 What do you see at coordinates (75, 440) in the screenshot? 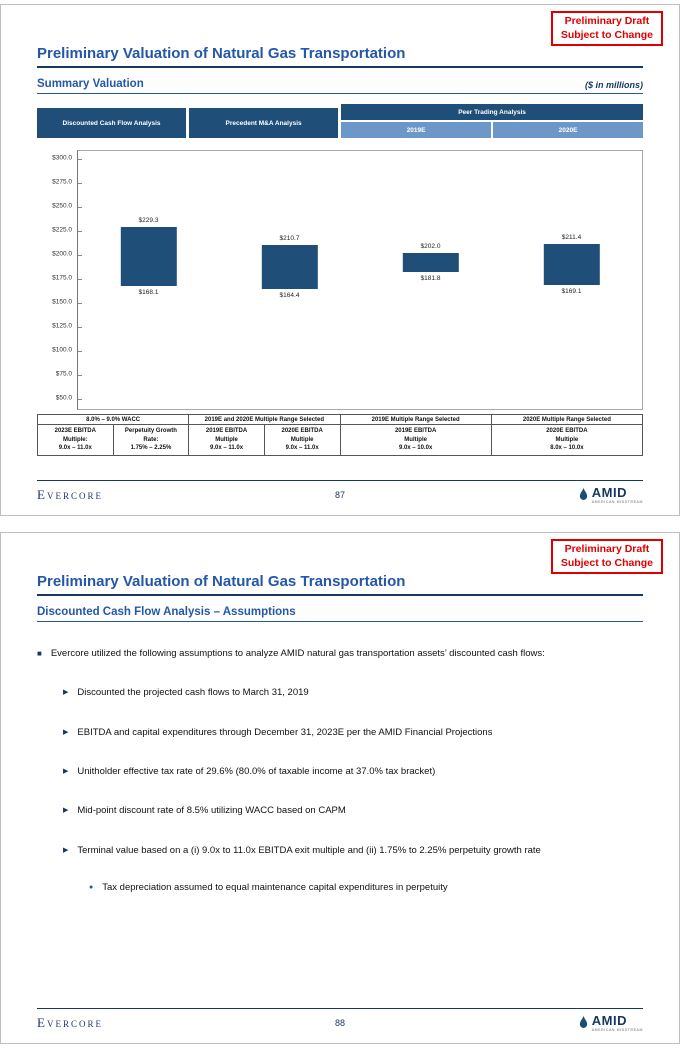
I see `cell-2023e-ebitda-multiple: 2023E EBITDA Multiple: 9.0x – 11.0x` at bounding box center [75, 440].